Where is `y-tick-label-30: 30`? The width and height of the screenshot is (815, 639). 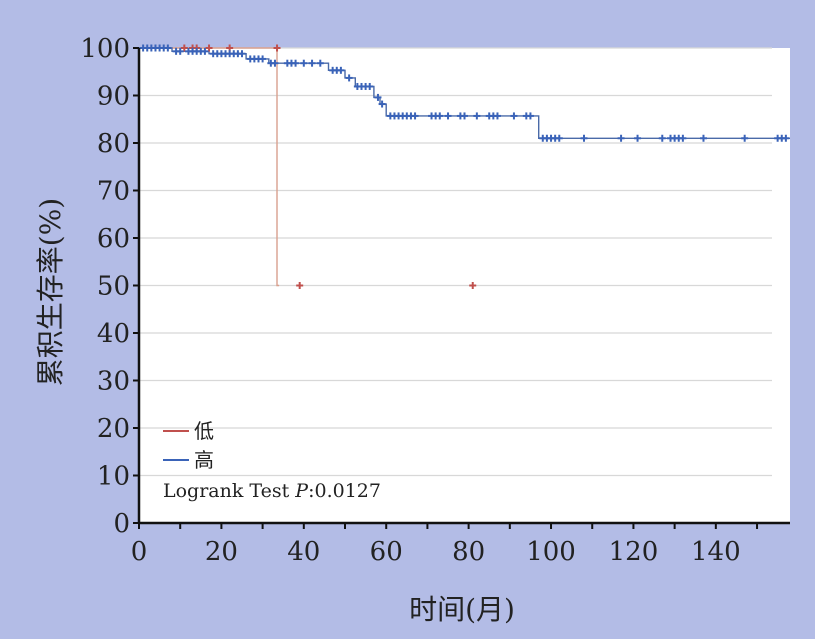
y-tick-label-30: 30 is located at coordinates (113, 382).